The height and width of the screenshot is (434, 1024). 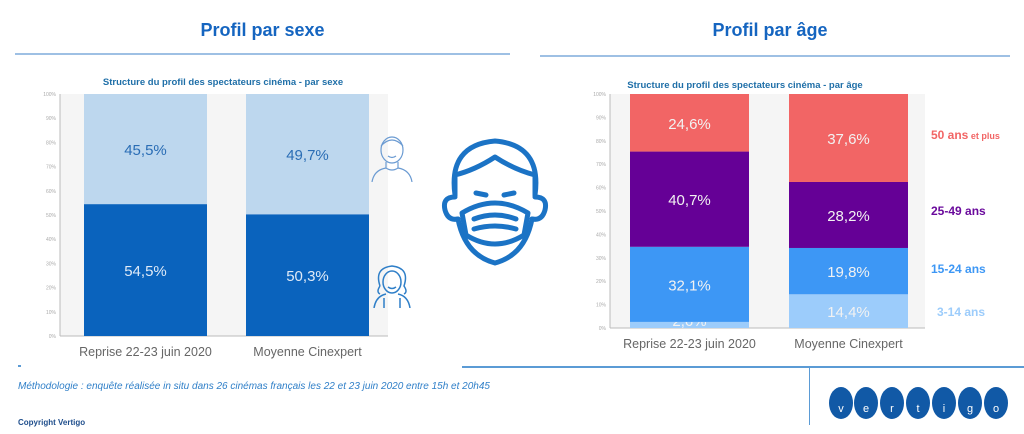 I want to click on svg-text: i, so click(x=944, y=409).